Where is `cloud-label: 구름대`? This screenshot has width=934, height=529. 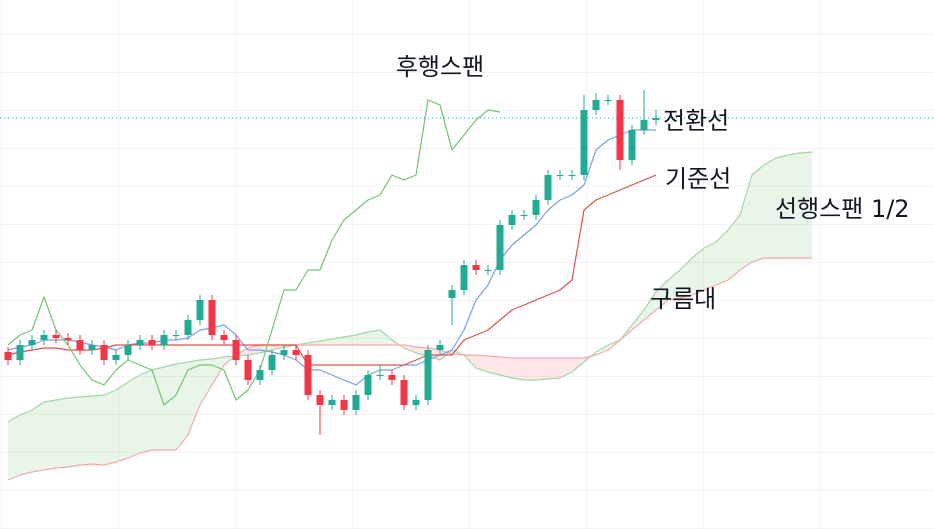 cloud-label: 구름대 is located at coordinates (683, 299).